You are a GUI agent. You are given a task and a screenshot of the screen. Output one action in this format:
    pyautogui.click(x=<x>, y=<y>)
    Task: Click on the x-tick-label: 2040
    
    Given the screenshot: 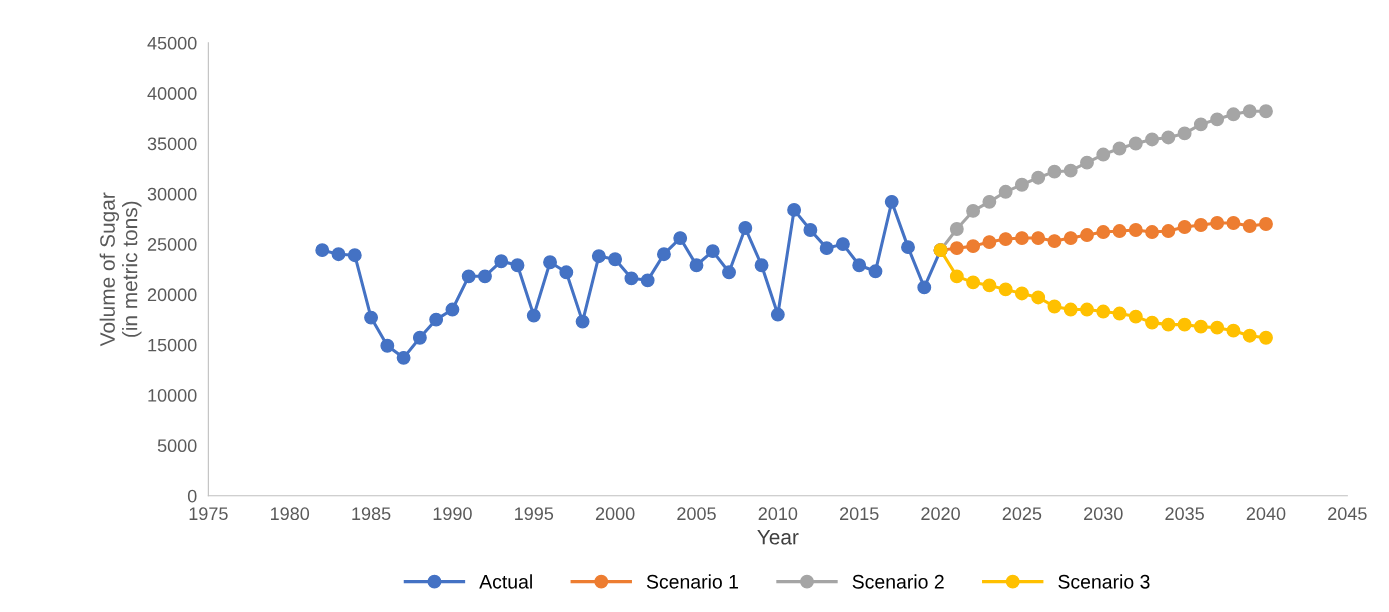 What is the action you would take?
    pyautogui.click(x=1266, y=514)
    